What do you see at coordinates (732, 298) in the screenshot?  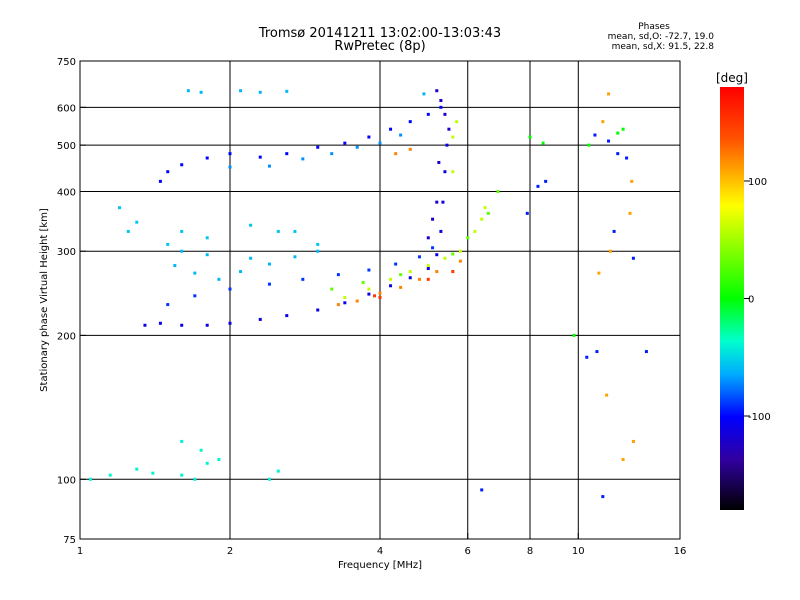 I see `colorbar` at bounding box center [732, 298].